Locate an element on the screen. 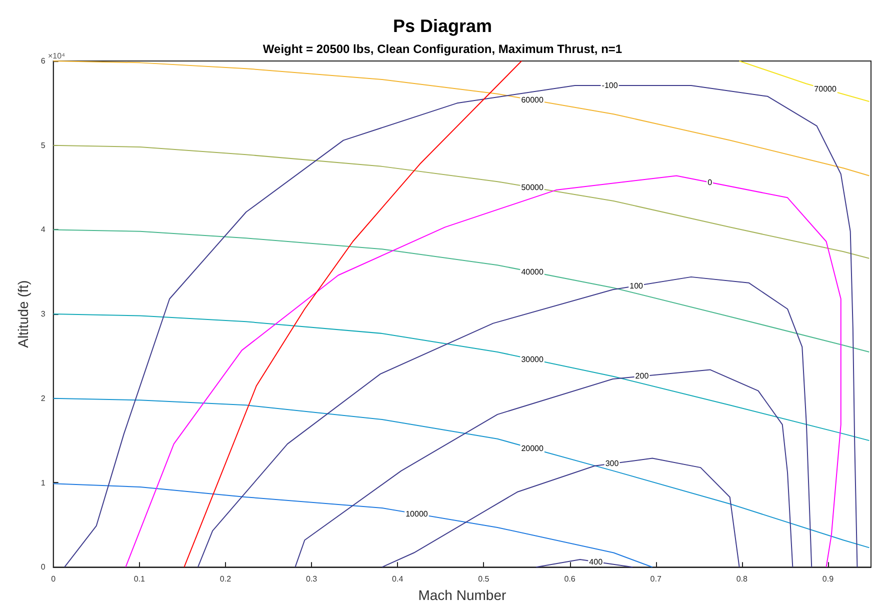 This screenshot has height=615, width=885. series-label: 40000 is located at coordinates (532, 271).